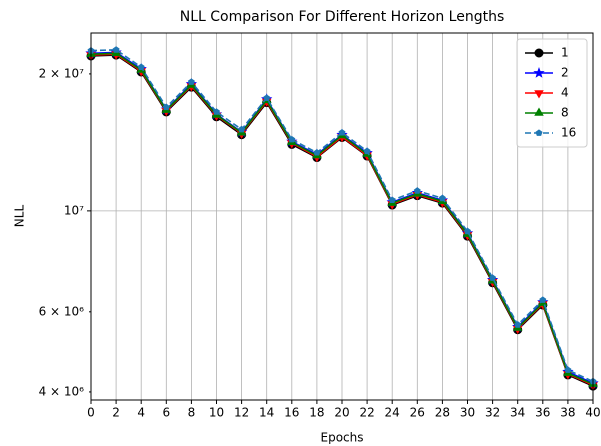 Image resolution: width=601 pixels, height=446 pixels. I want to click on x-tick-label: 28, so click(442, 413).